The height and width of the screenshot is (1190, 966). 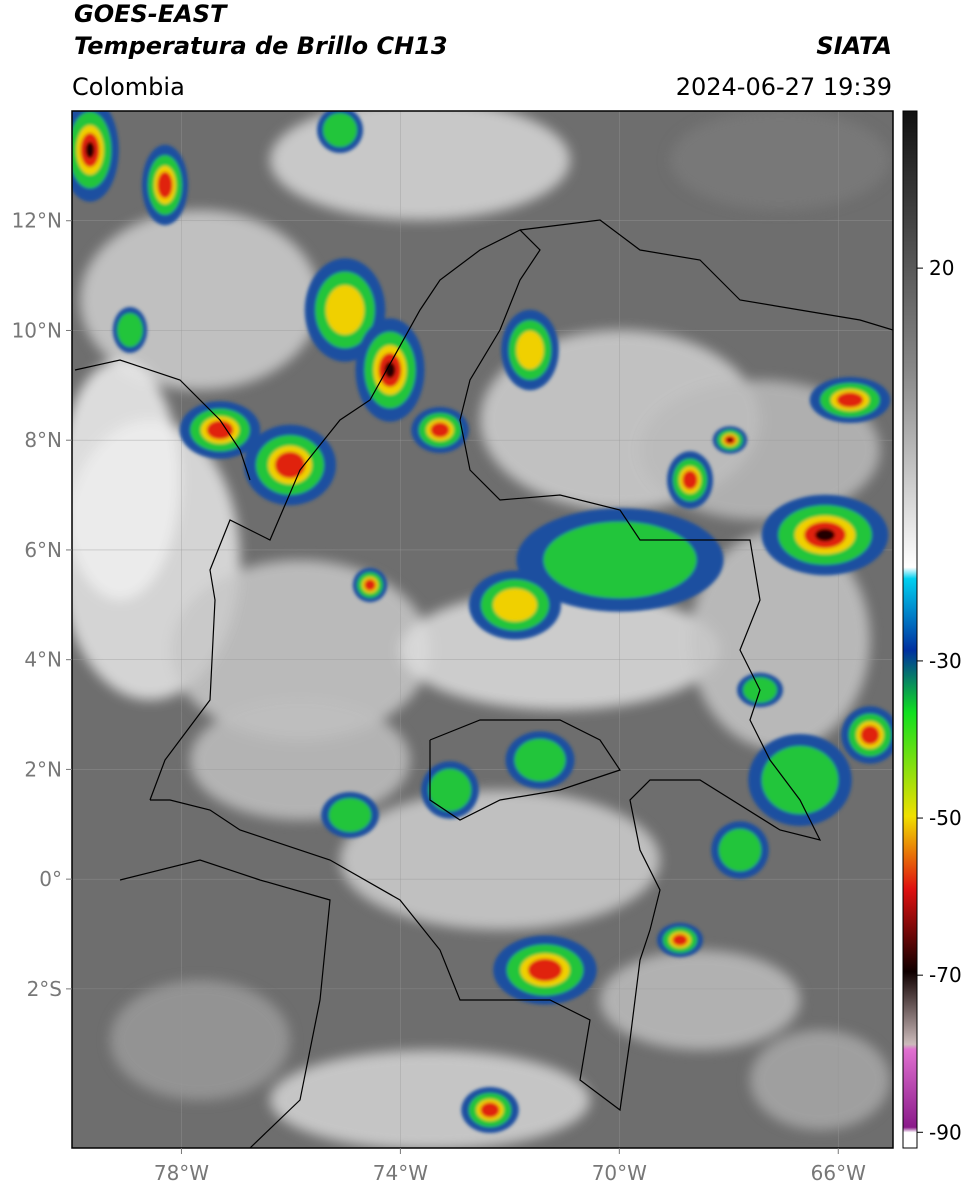 What do you see at coordinates (261, 46) in the screenshot?
I see `subtitle: Temperatura de Brillo CH13` at bounding box center [261, 46].